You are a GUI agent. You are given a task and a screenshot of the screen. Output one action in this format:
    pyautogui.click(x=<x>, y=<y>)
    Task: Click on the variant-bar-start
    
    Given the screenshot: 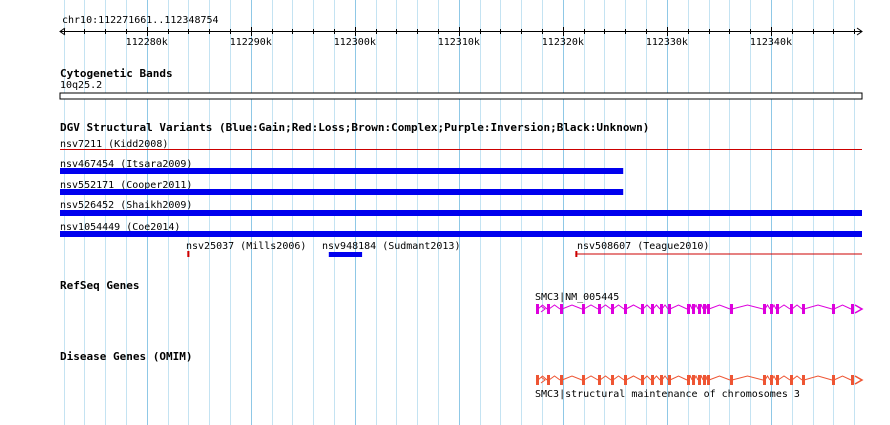 What is the action you would take?
    pyautogui.click(x=576, y=254)
    